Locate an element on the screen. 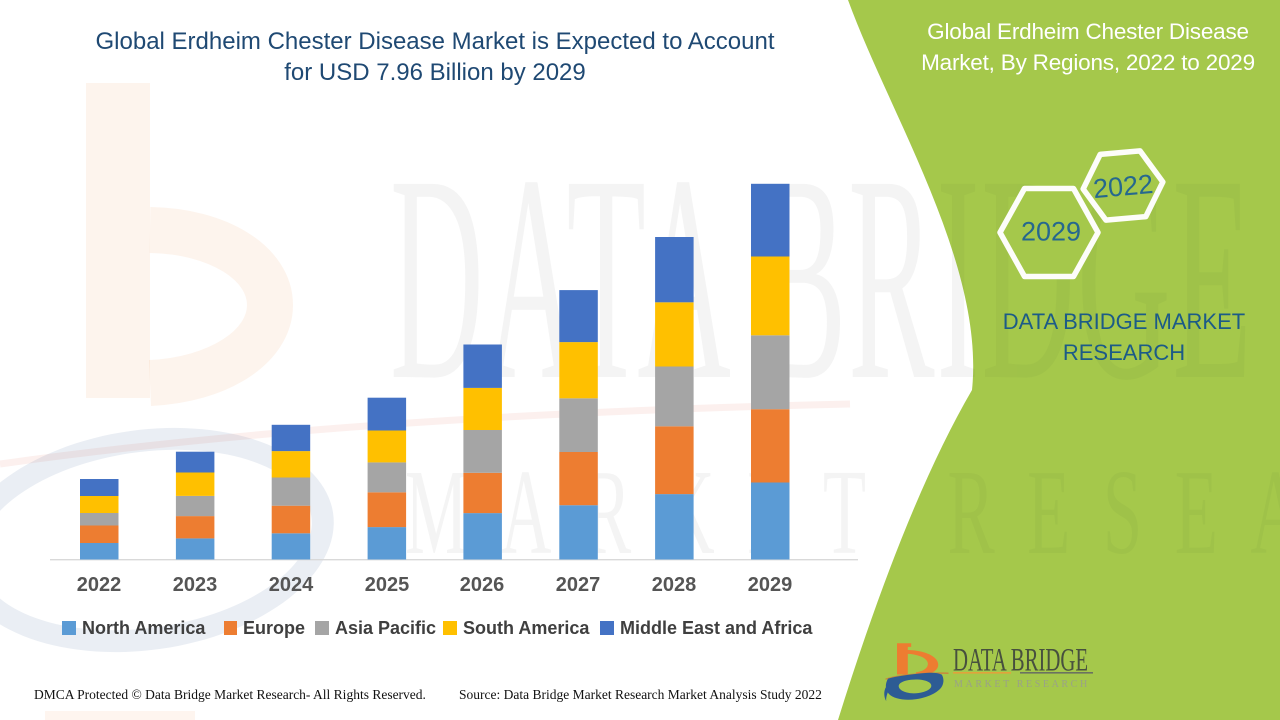  svg-text: 2029 is located at coordinates (1051, 232).